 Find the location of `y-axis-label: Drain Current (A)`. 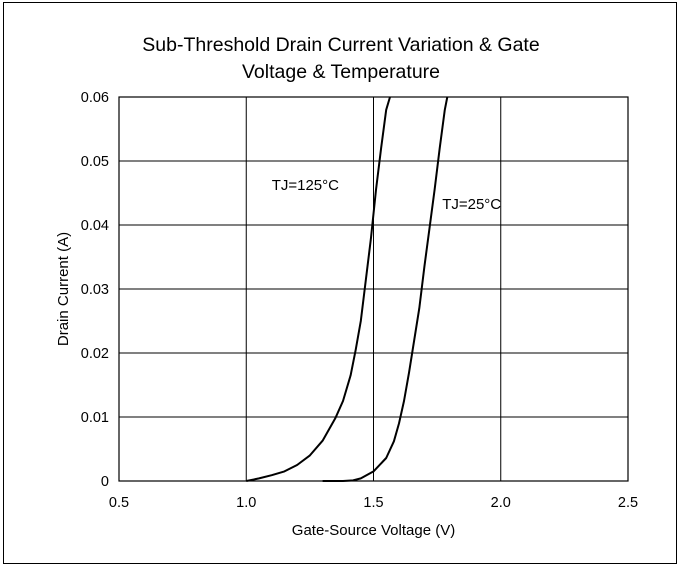

y-axis-label: Drain Current (A) is located at coordinates (63, 289).